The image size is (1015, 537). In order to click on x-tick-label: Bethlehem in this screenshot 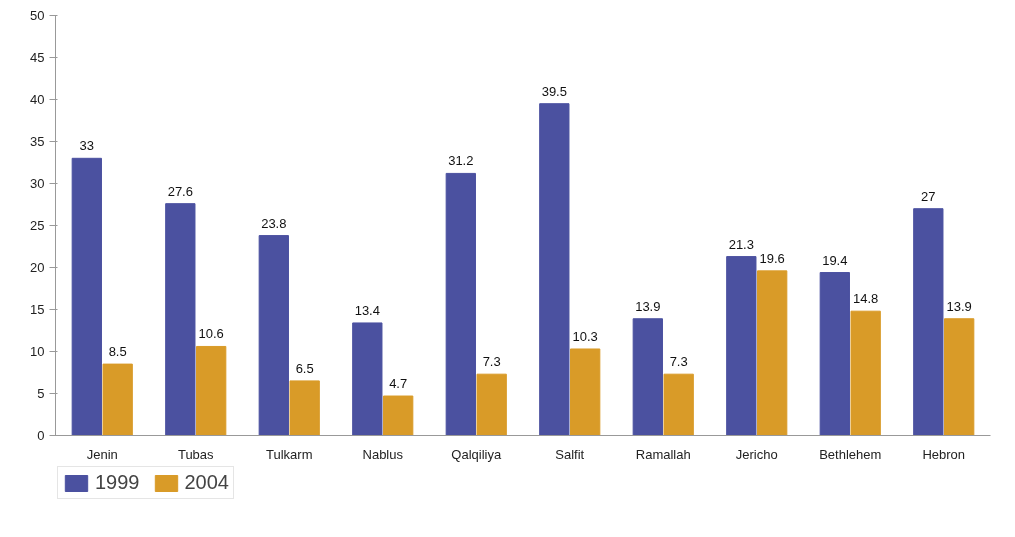, I will do `click(850, 454)`.